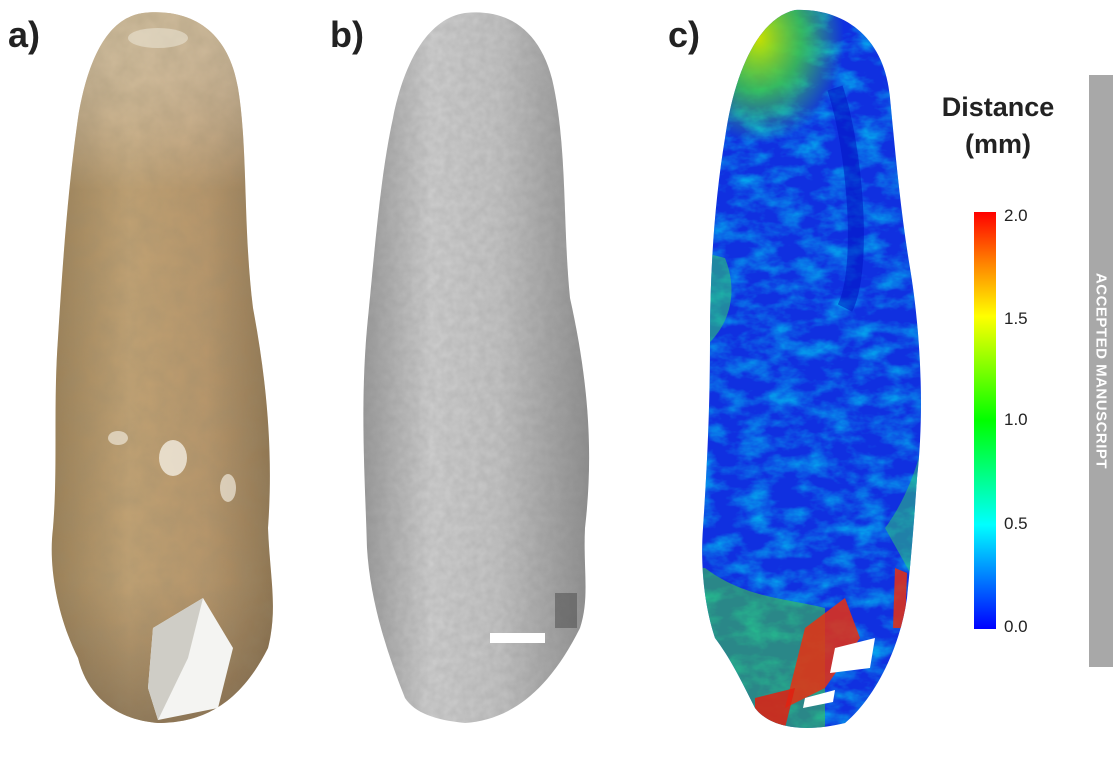 The image size is (1113, 766). Describe the element at coordinates (684, 34) in the screenshot. I see `panel-label-c: c)` at that location.